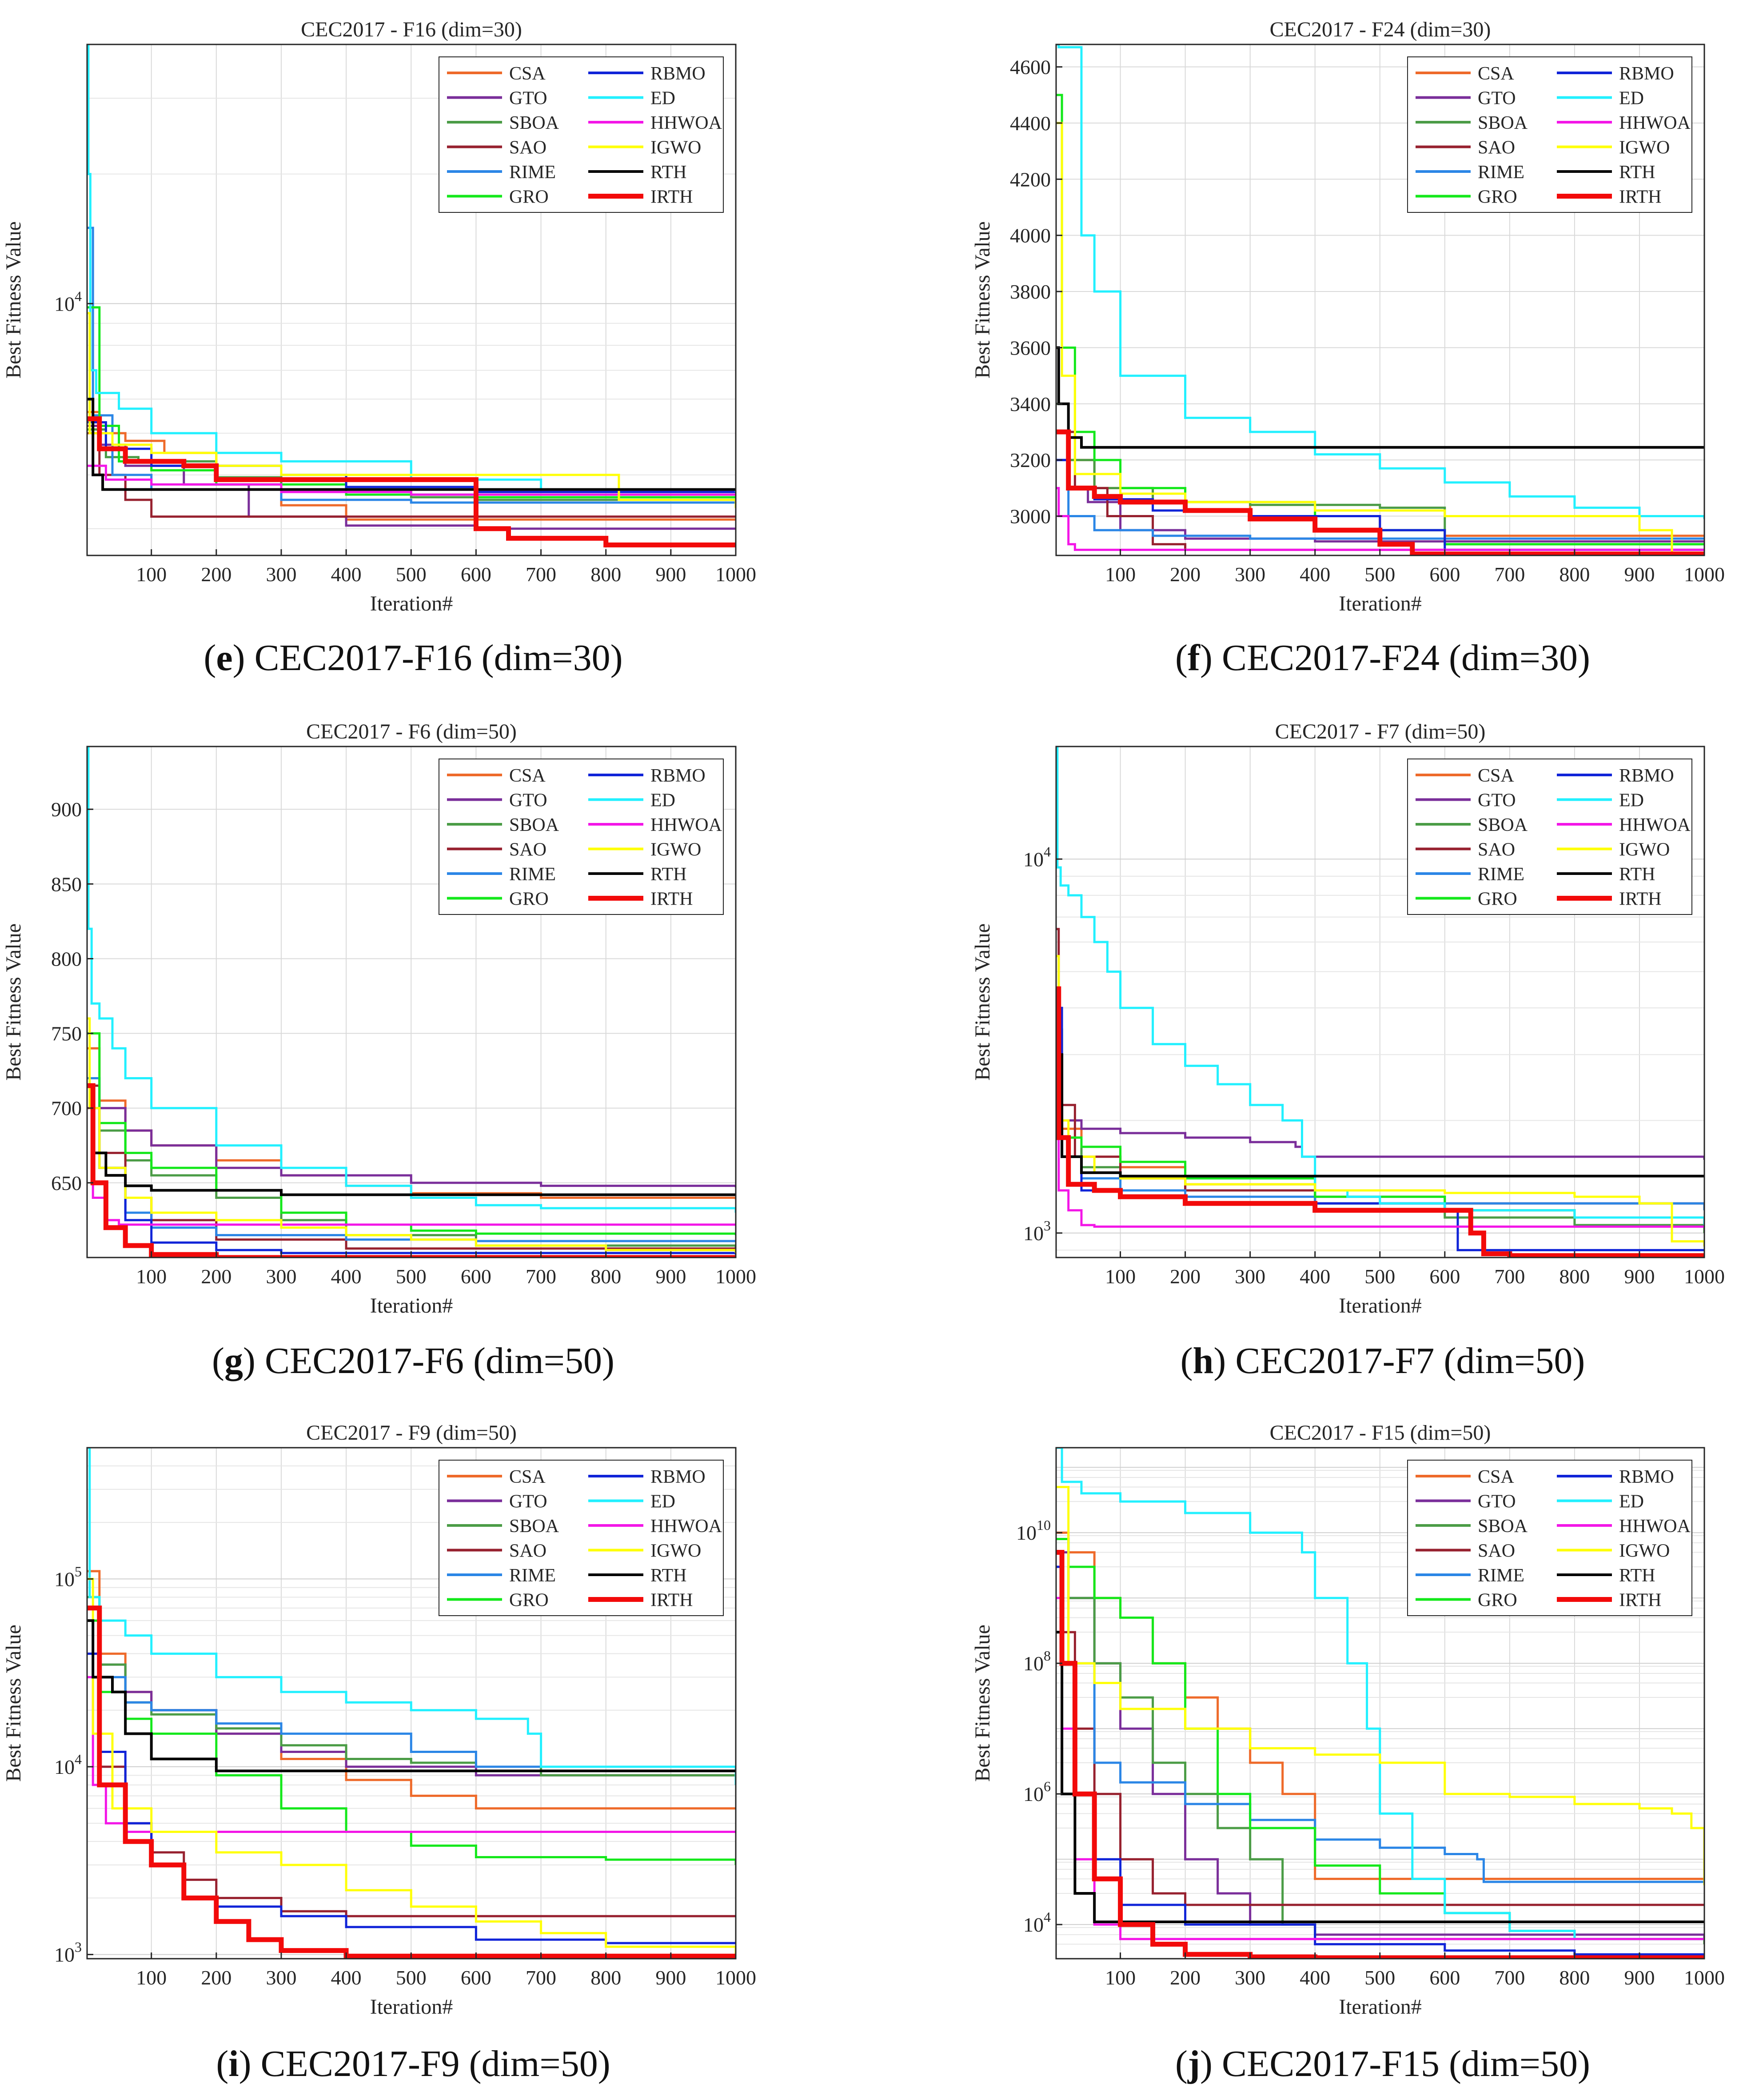  I want to click on caption-text: CEC2017-F16 (dim=30), so click(439, 658).